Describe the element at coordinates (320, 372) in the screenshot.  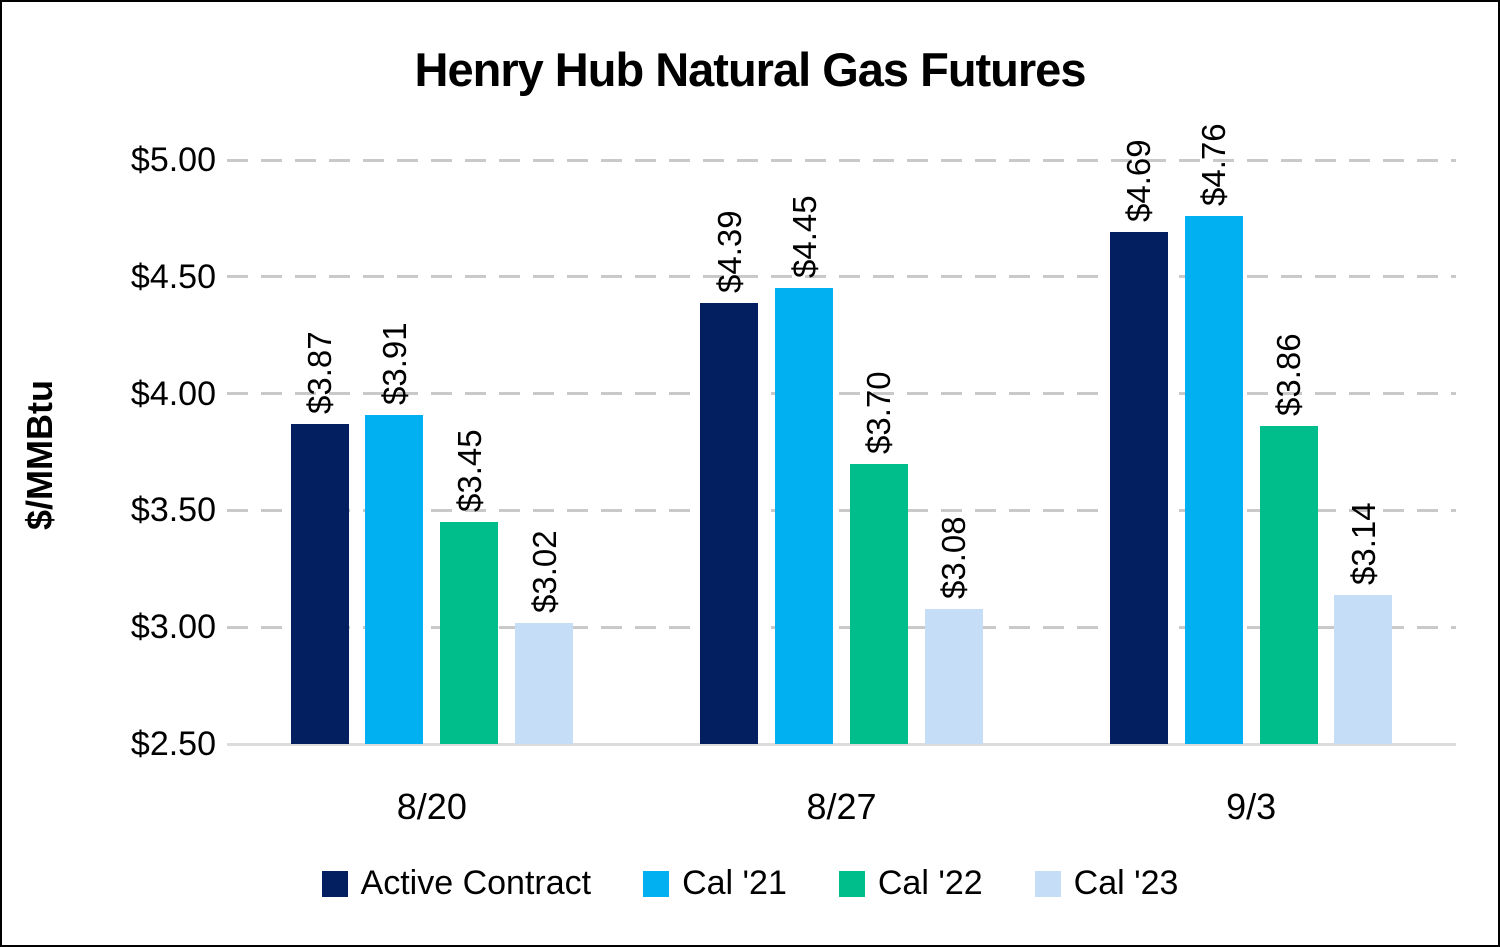
I see `bar-value-label: $3.87` at that location.